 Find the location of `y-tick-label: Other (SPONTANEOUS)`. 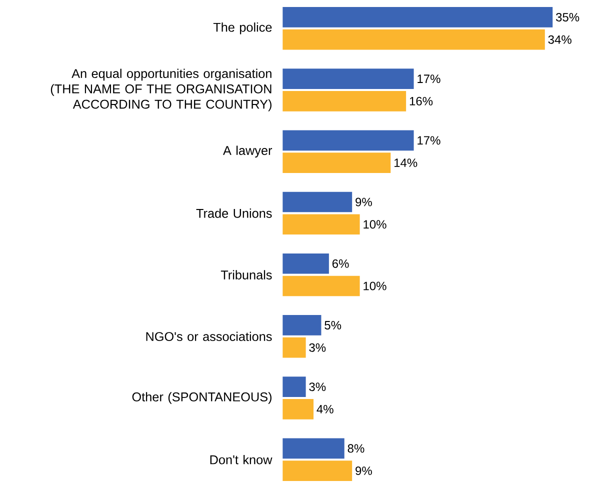

y-tick-label: Other (SPONTANEOUS) is located at coordinates (202, 398).